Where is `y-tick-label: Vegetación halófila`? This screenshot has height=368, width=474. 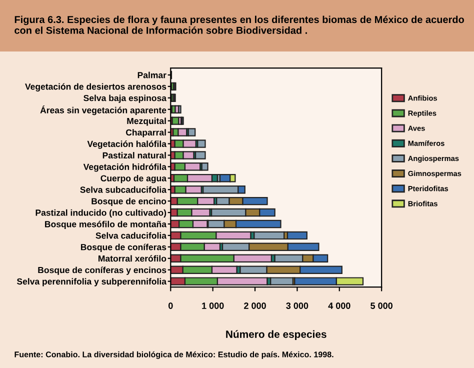 y-tick-label: Vegetación halófila is located at coordinates (127, 144).